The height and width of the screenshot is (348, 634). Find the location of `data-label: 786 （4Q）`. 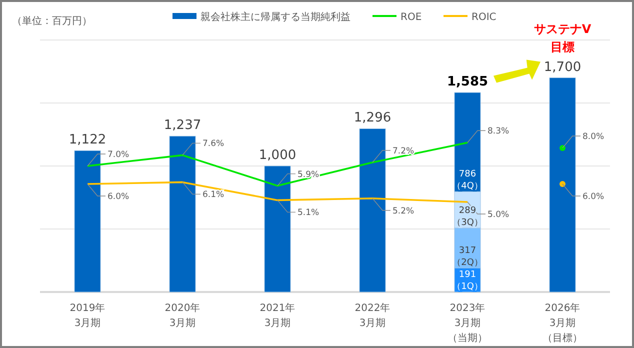

data-label: 786 （4Q） is located at coordinates (467, 181).